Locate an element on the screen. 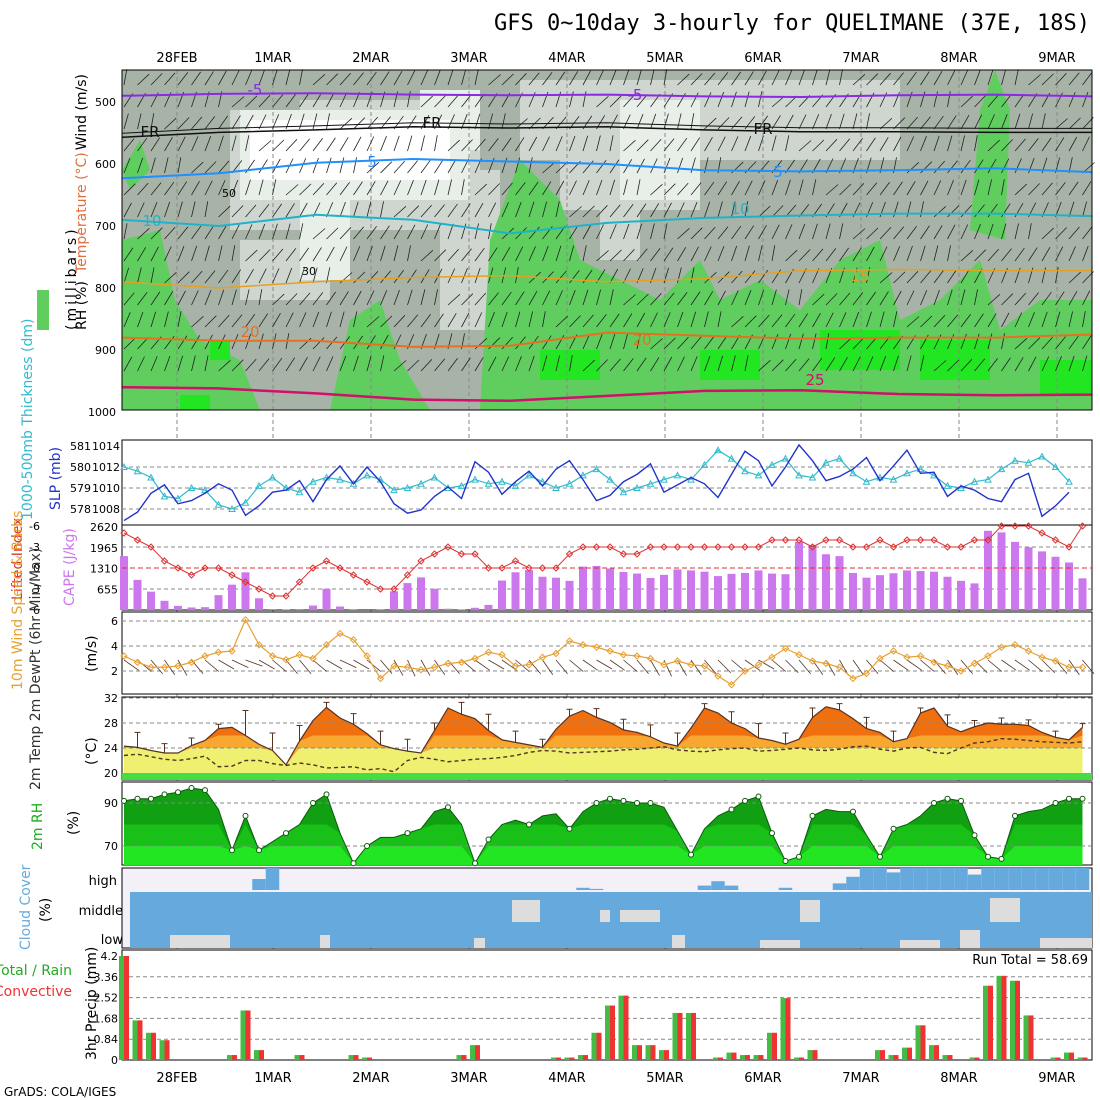 The width and height of the screenshot is (1100, 1100). pressure-tick: 500 is located at coordinates (105, 102).